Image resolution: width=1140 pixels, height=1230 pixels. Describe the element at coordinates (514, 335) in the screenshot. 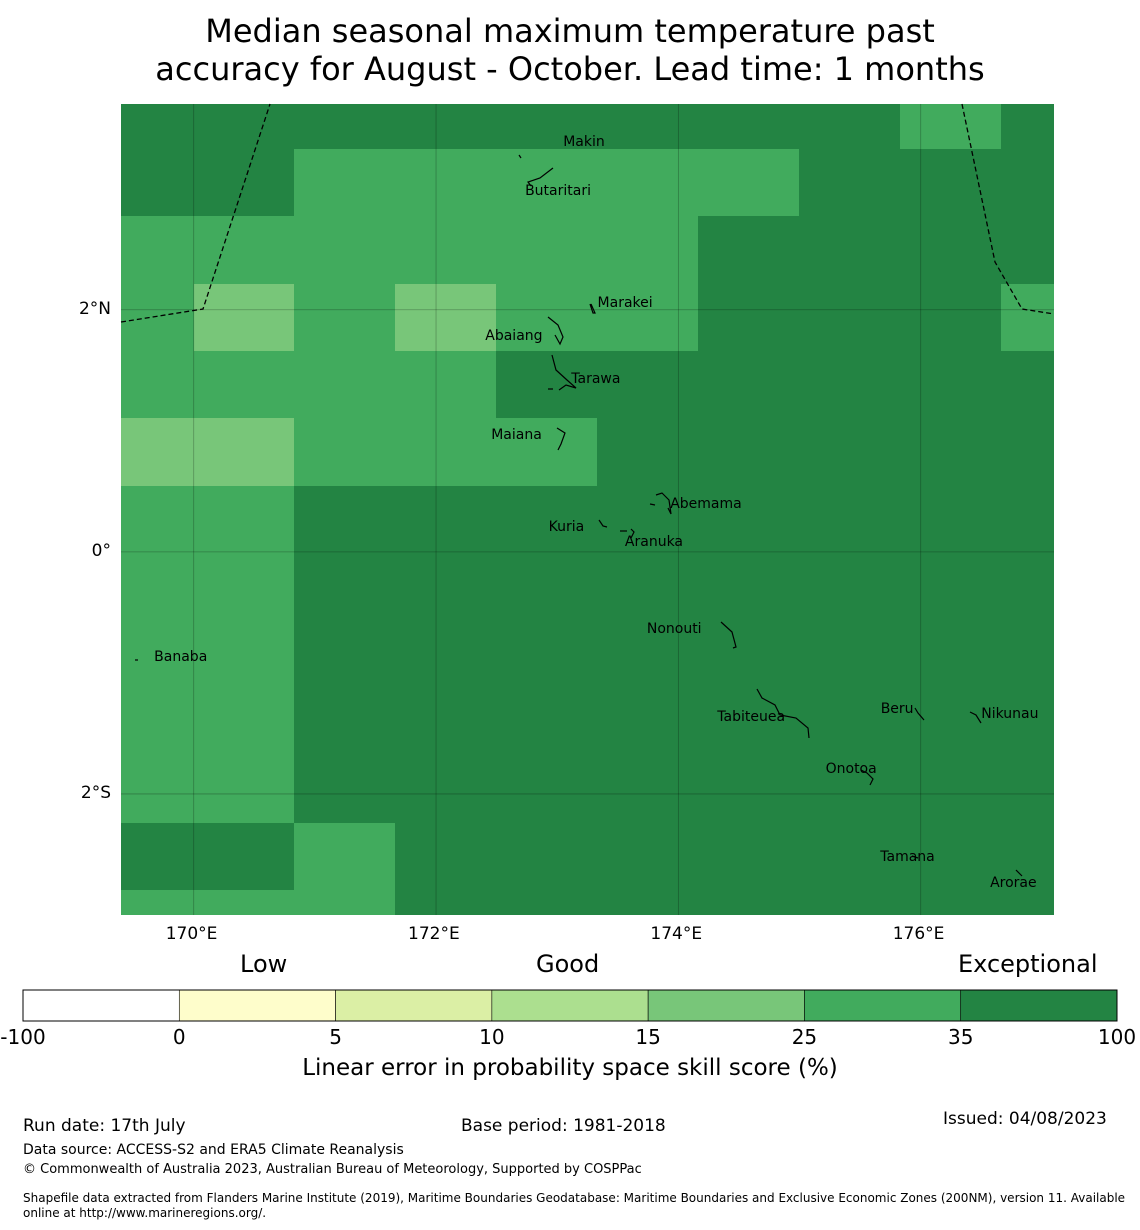

I see `island-label-abaiang: Abaiang` at that location.